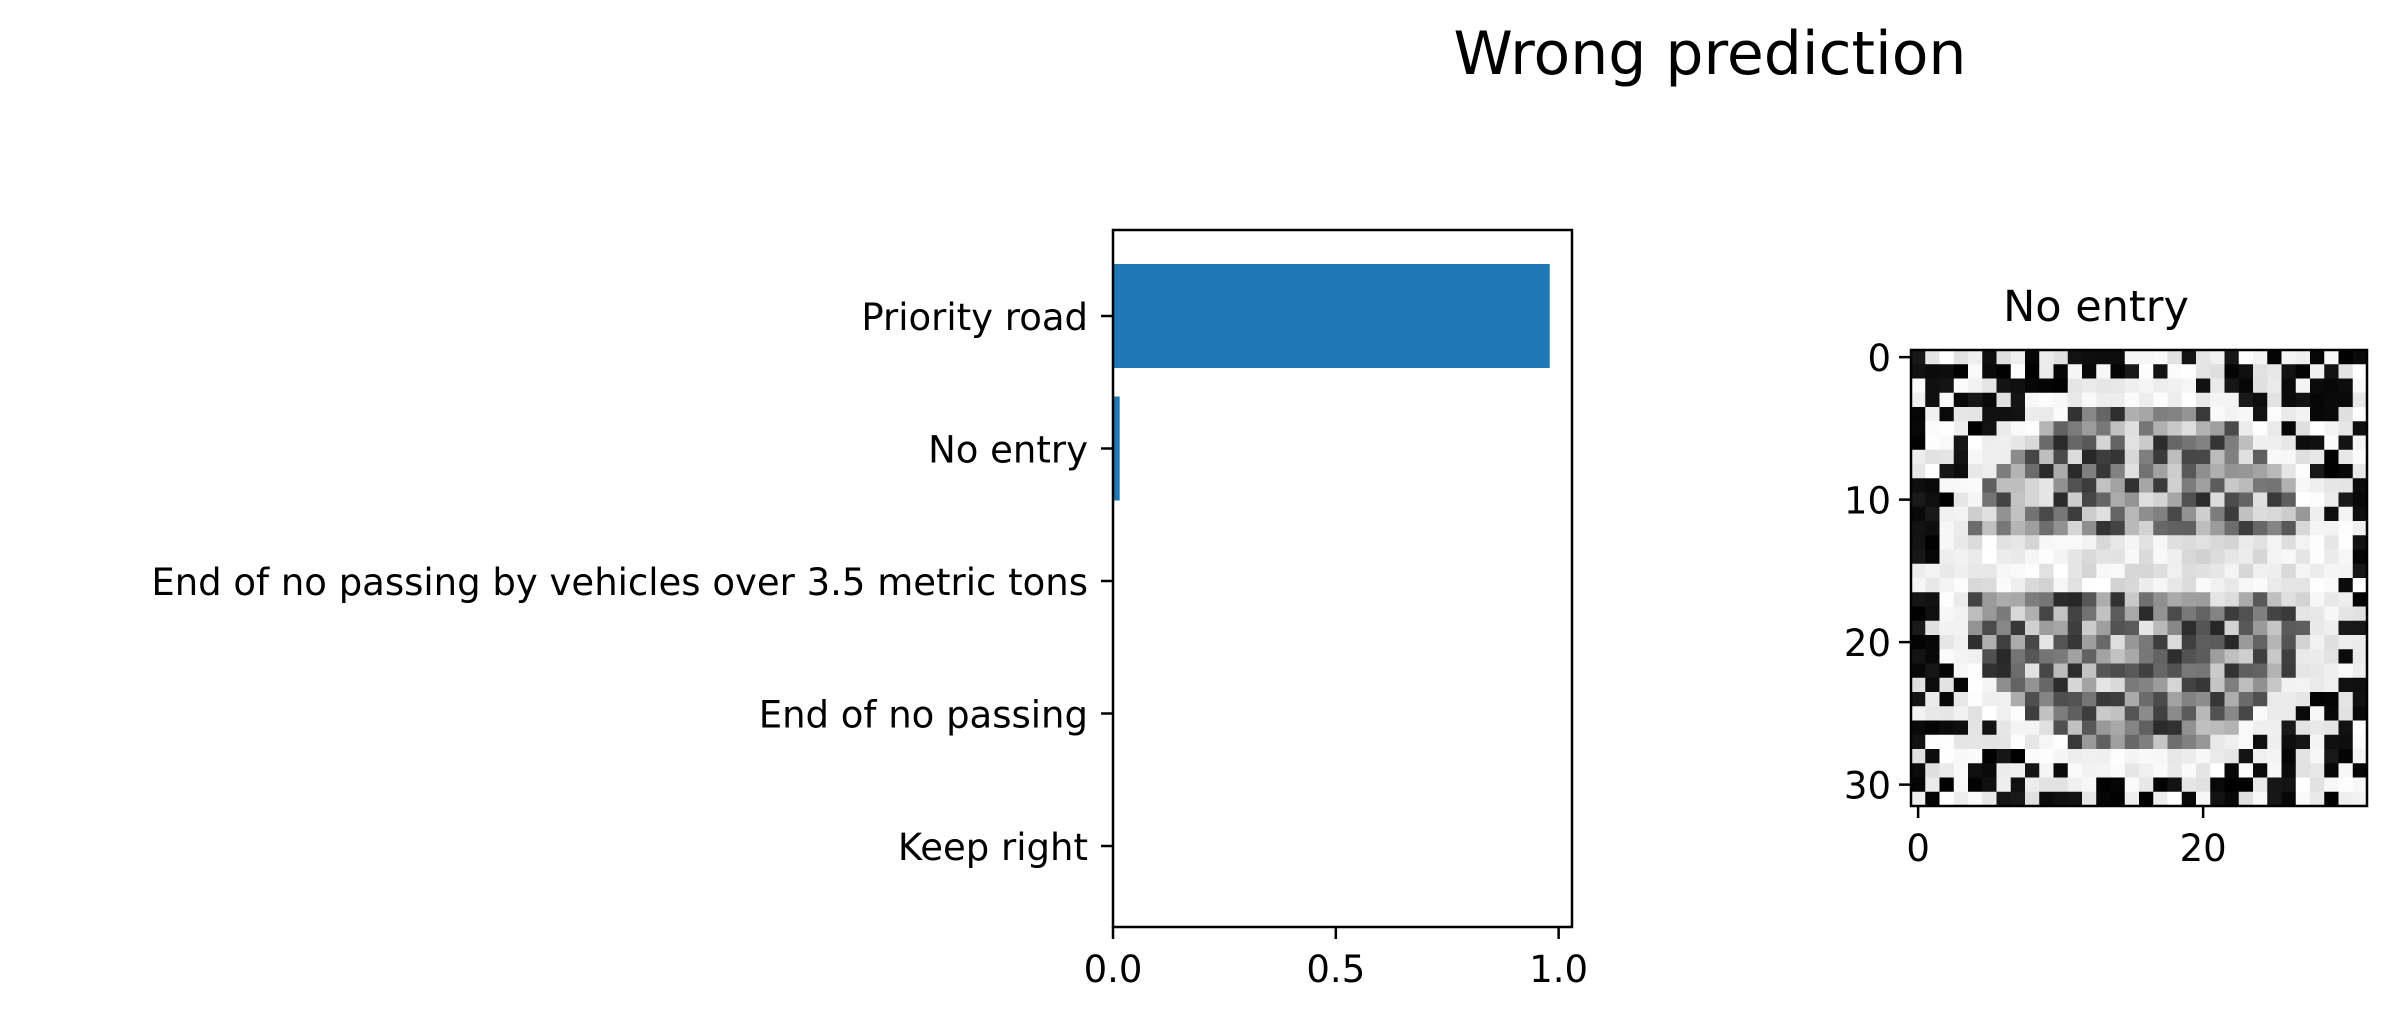 The height and width of the screenshot is (1026, 2397). I want to click on image-title: No entry, so click(2096, 307).